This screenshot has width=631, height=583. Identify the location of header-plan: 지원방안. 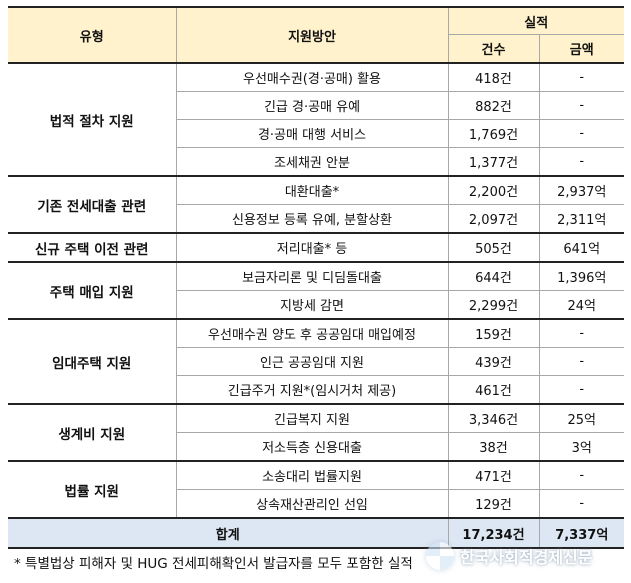
(312, 35).